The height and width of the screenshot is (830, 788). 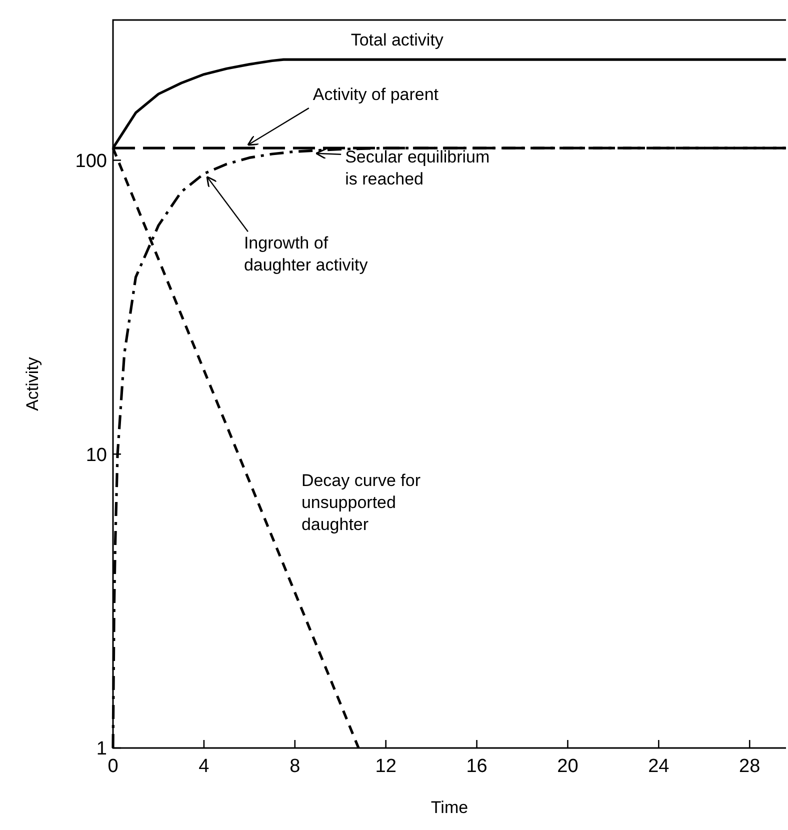 I want to click on x-tick-label: 20, so click(x=567, y=766).